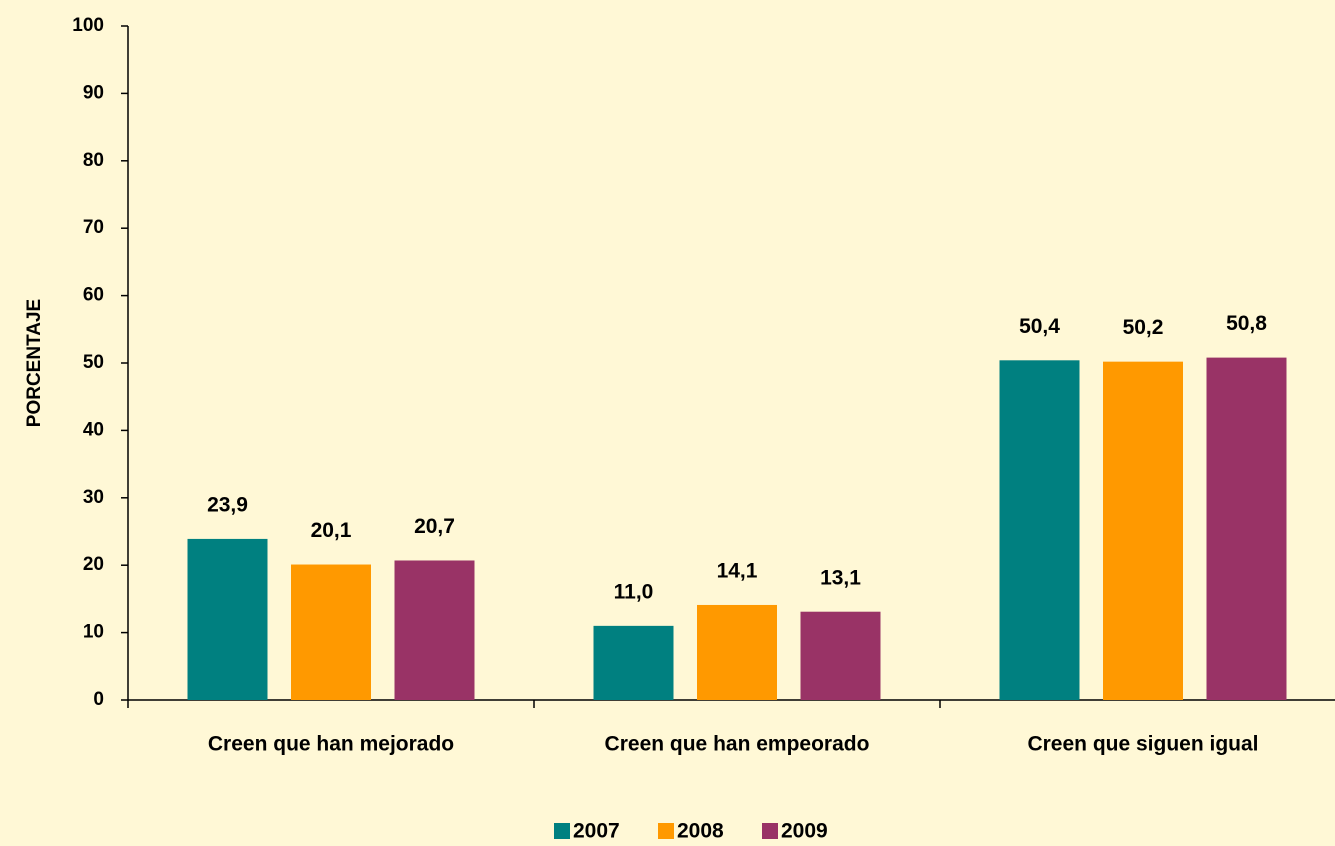 This screenshot has height=846, width=1335. What do you see at coordinates (227, 504) in the screenshot?
I see `value-label: 23,9` at bounding box center [227, 504].